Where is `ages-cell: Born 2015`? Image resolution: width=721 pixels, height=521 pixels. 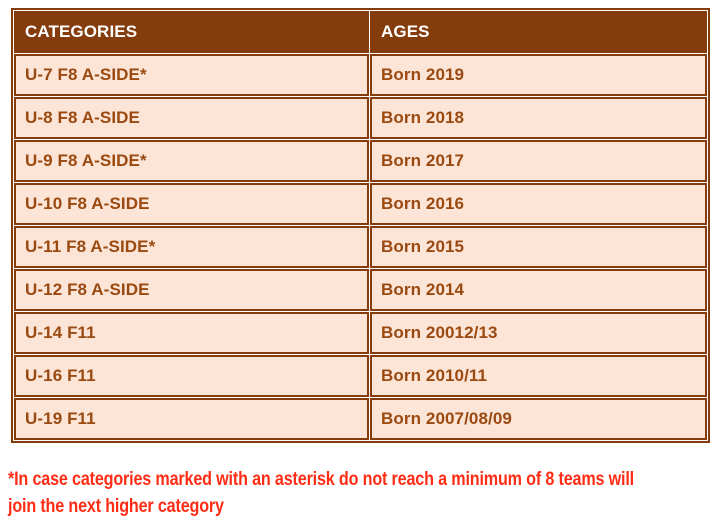
ages-cell: Born 2015 is located at coordinates (538, 247).